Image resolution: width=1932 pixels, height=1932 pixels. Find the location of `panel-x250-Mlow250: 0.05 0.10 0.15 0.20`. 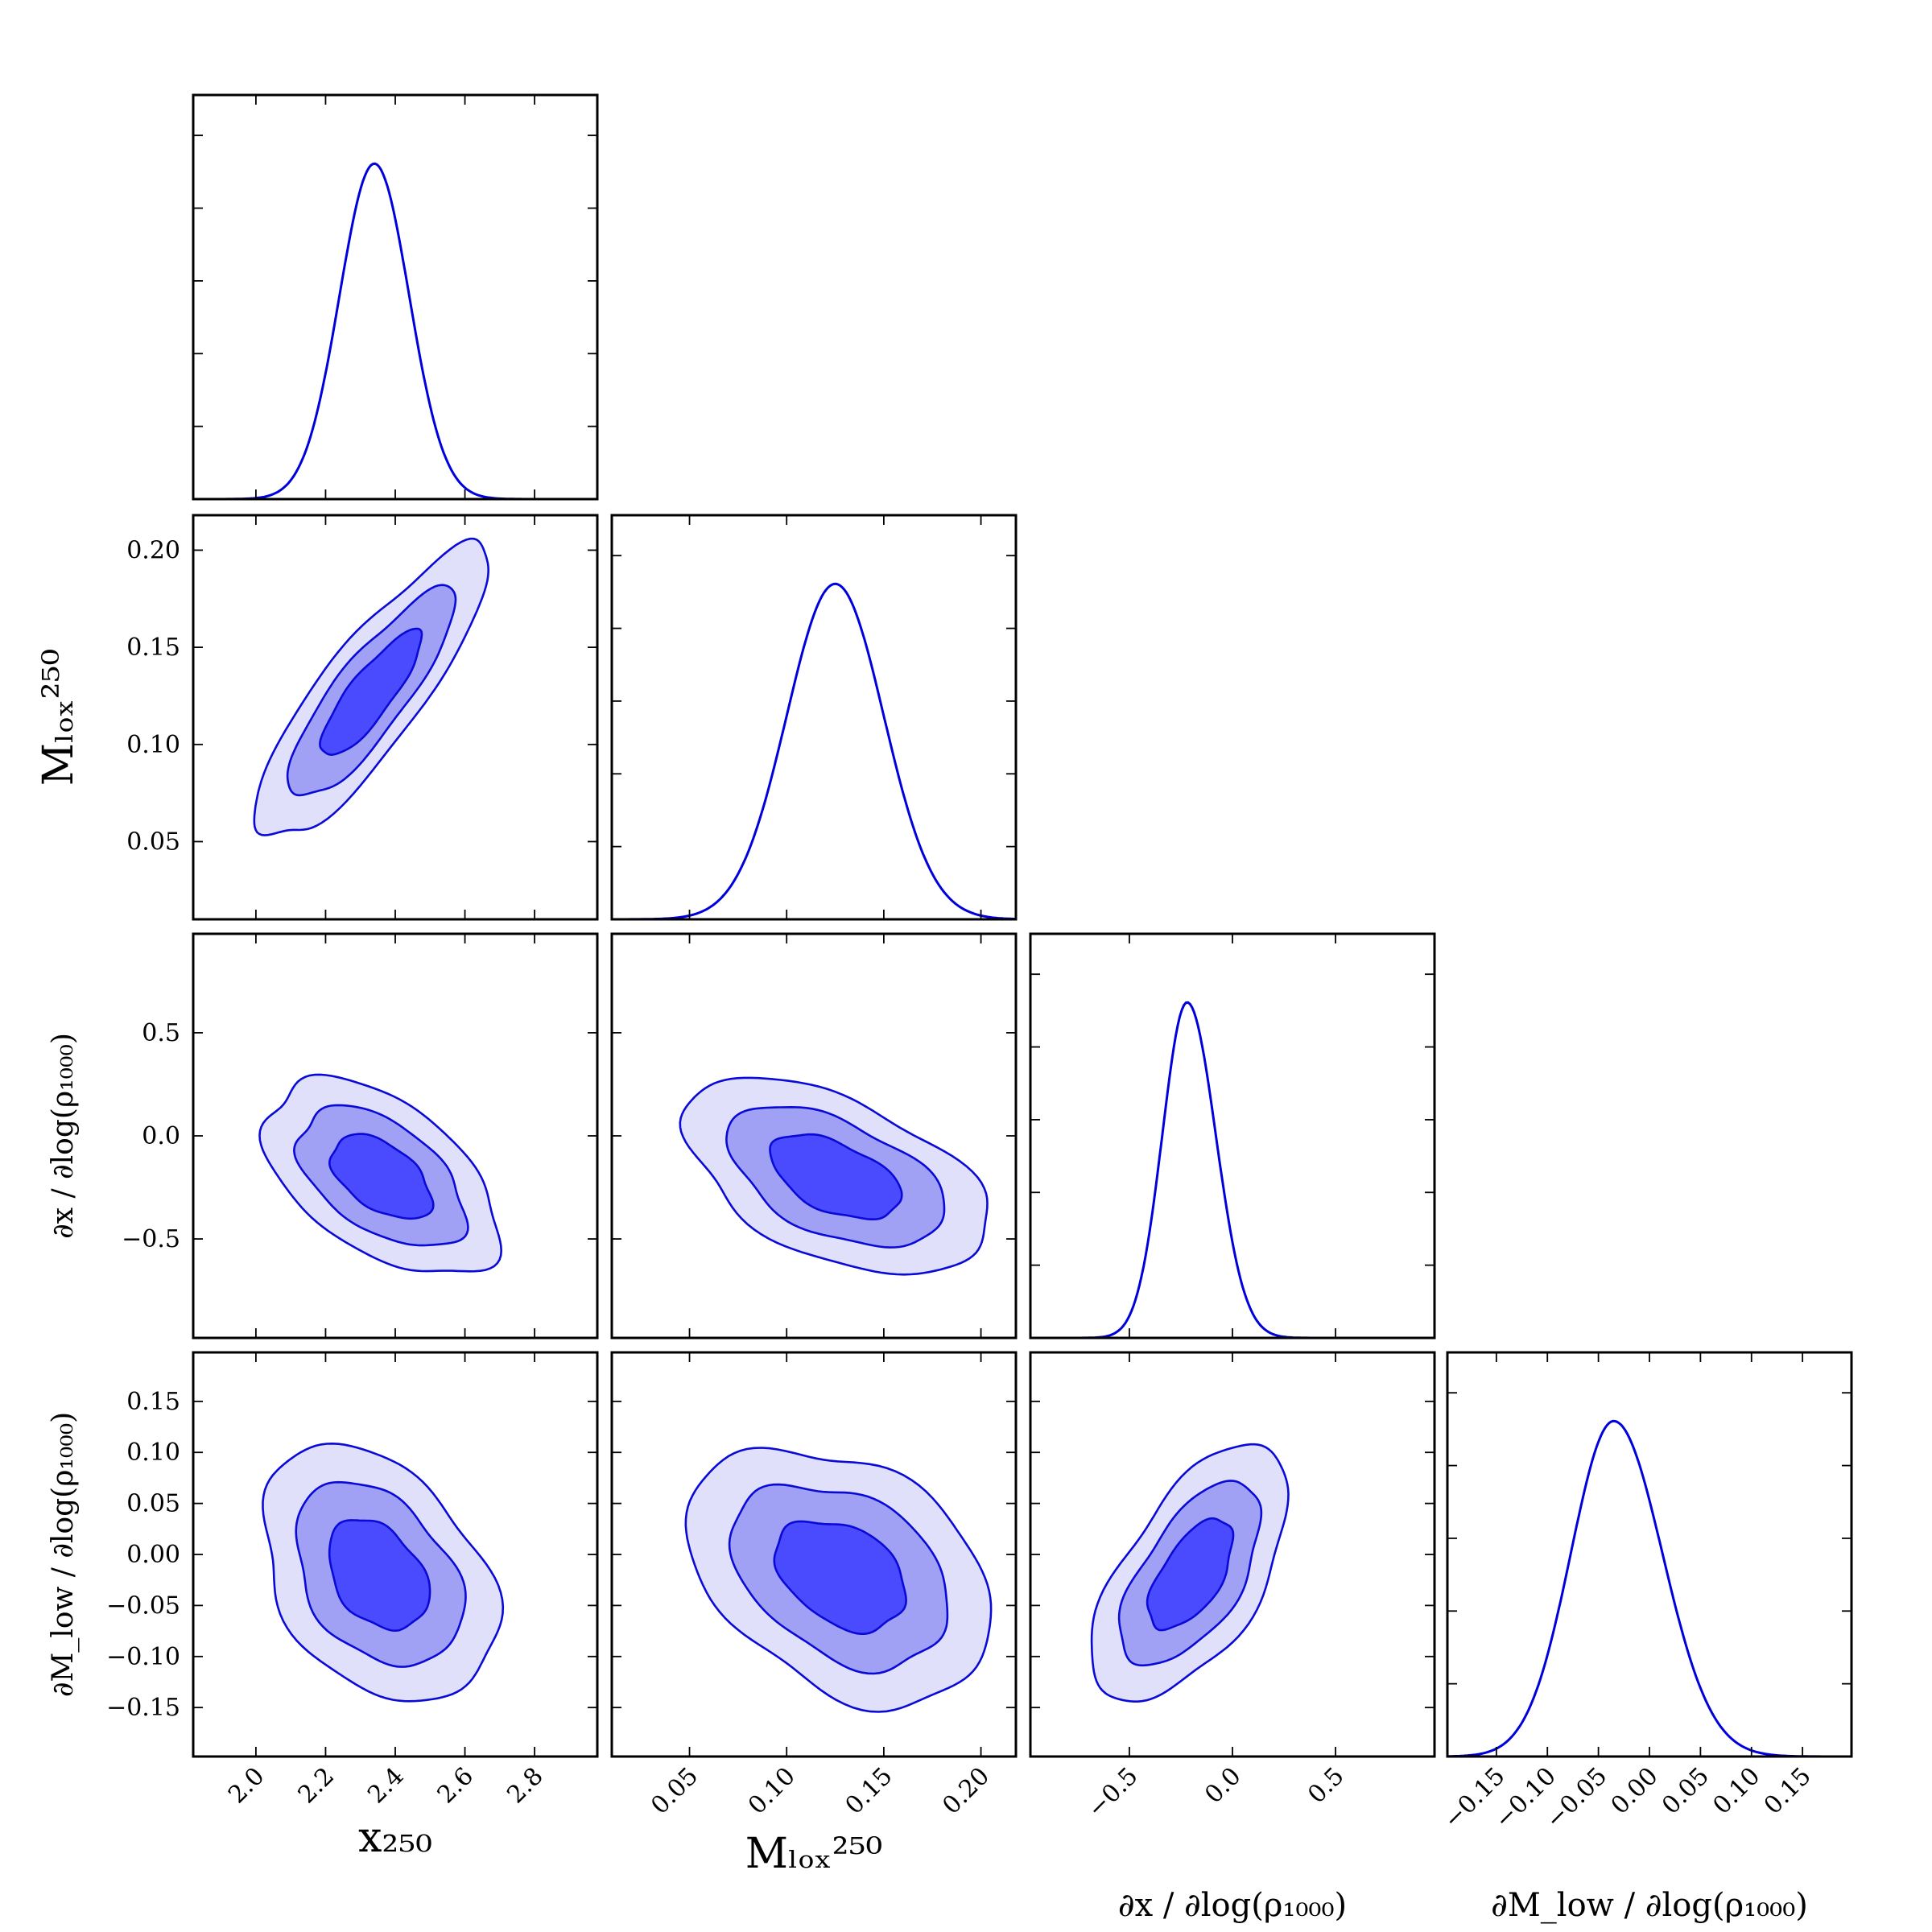

panel-x250-Mlow250: 0.05 0.10 0.15 0.20 is located at coordinates (362, 717).